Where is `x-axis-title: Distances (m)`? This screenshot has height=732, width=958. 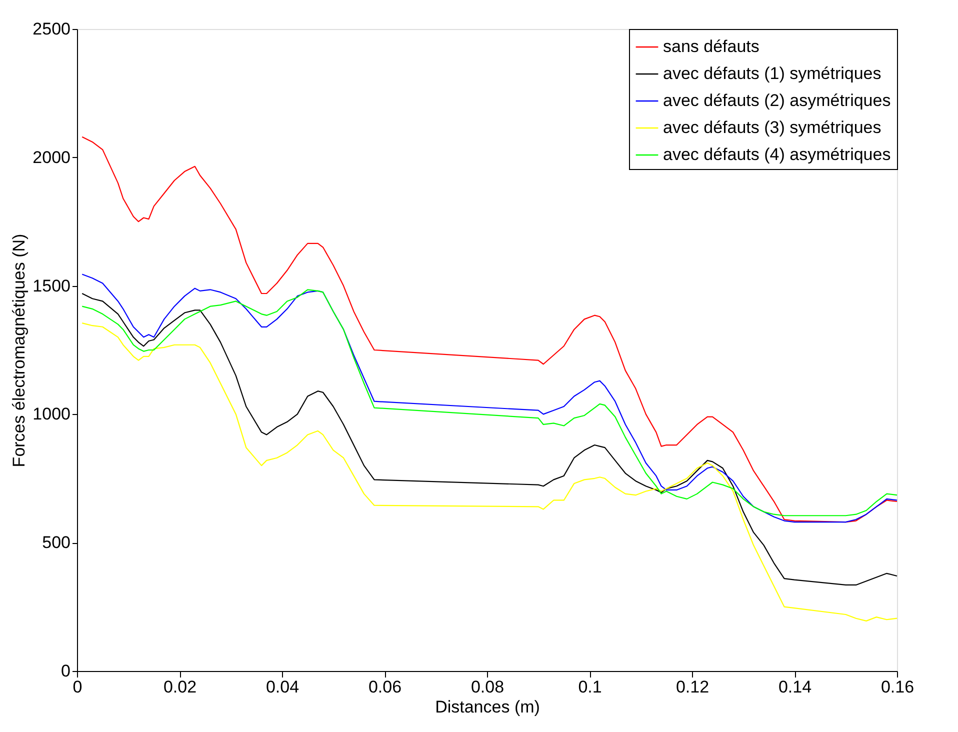
x-axis-title: Distances (m) is located at coordinates (487, 707).